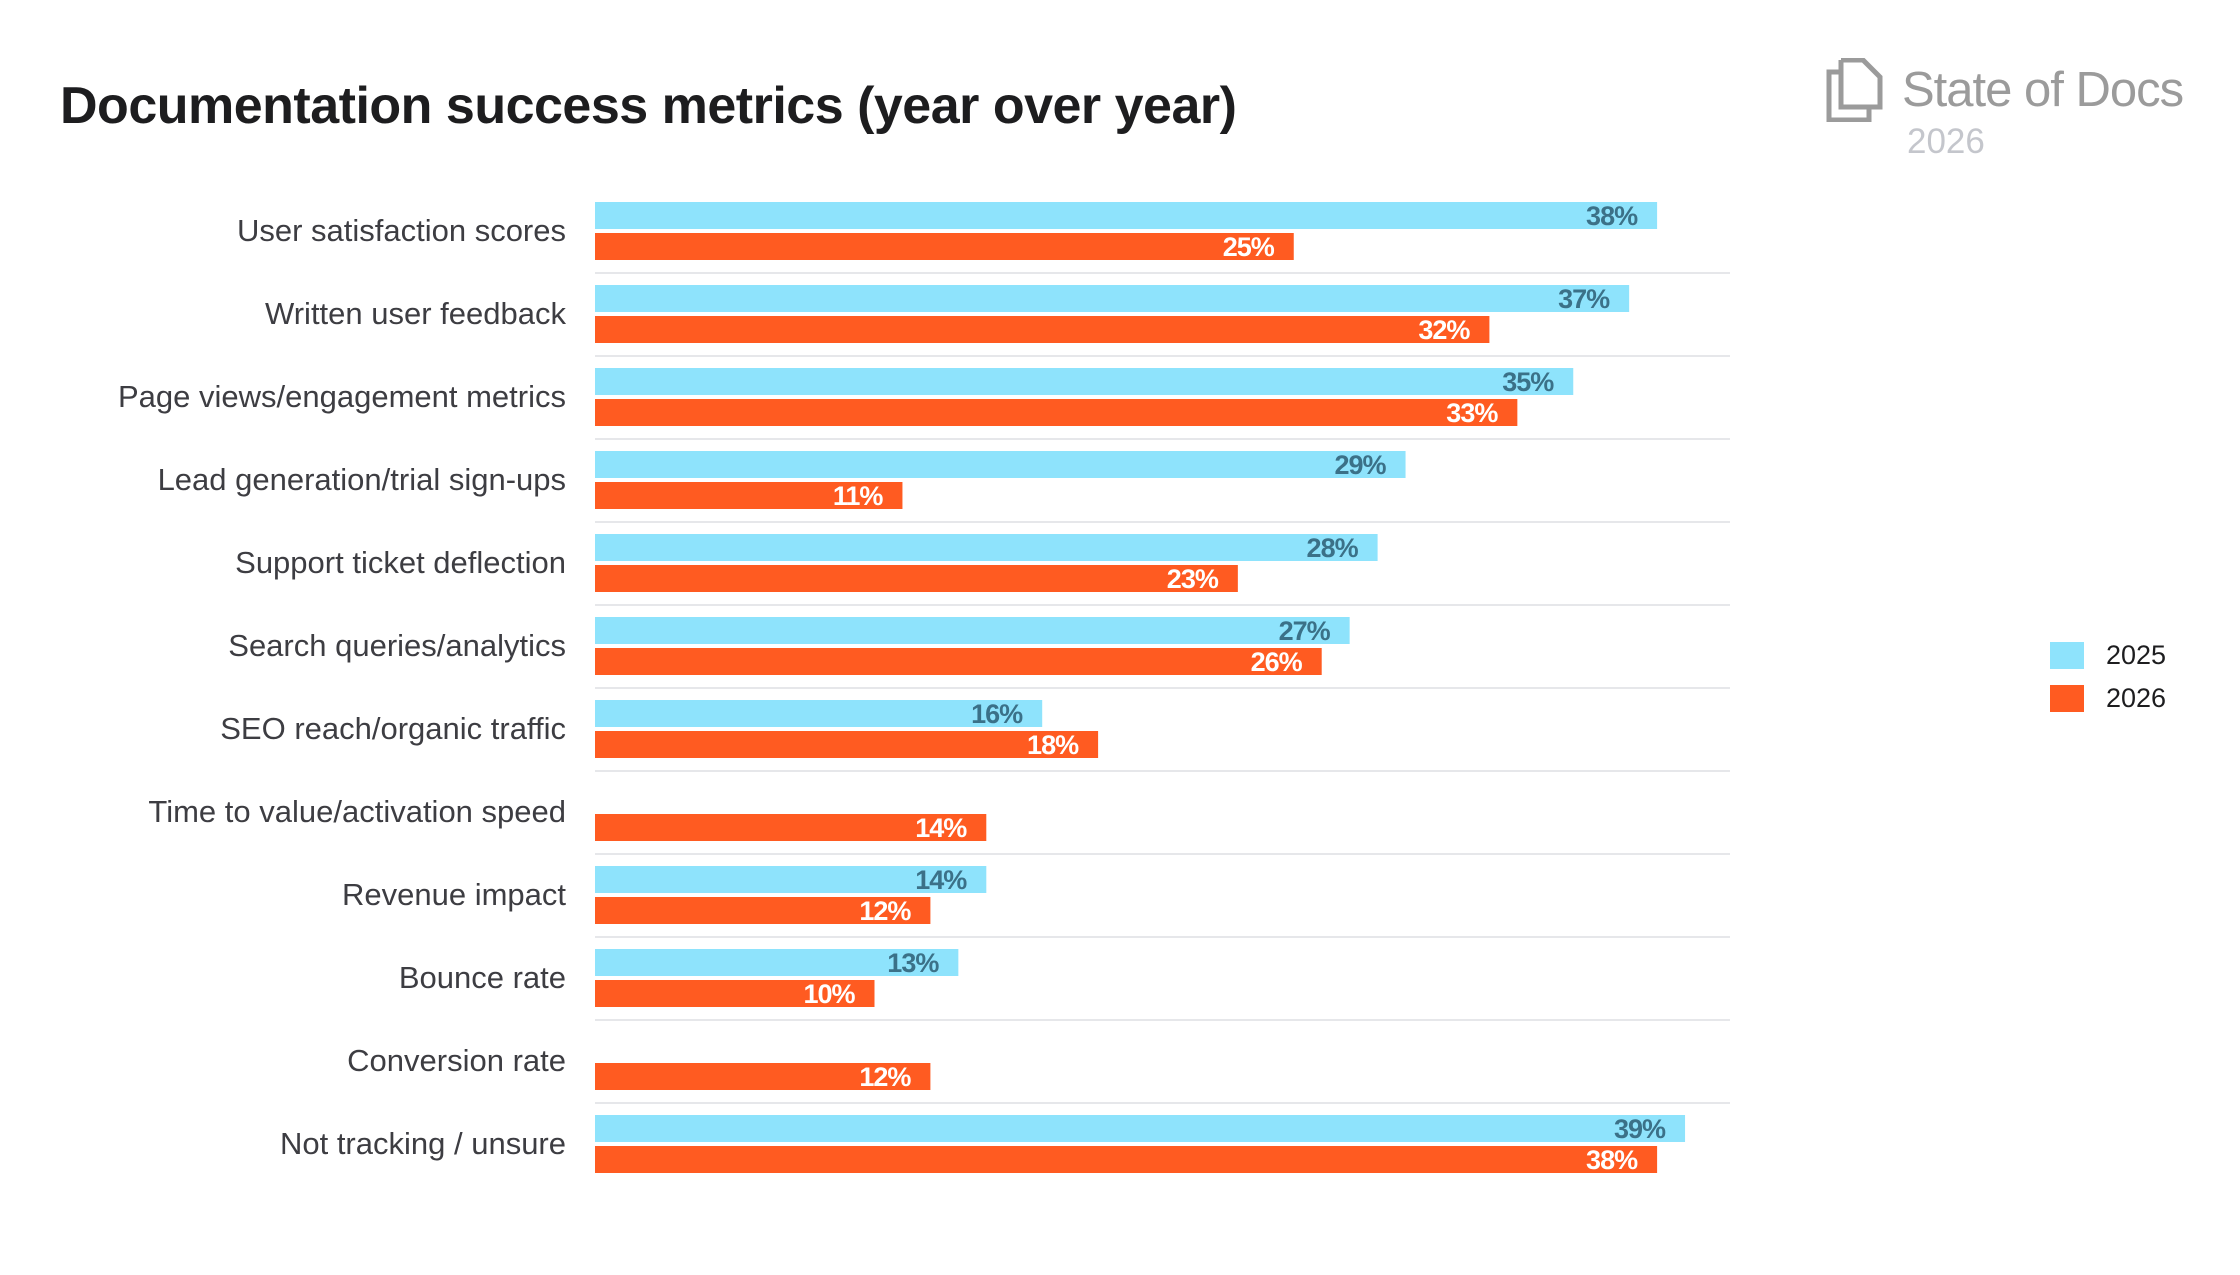 The height and width of the screenshot is (1275, 2240). What do you see at coordinates (1472, 413) in the screenshot?
I see `data-label-2026: 33%` at bounding box center [1472, 413].